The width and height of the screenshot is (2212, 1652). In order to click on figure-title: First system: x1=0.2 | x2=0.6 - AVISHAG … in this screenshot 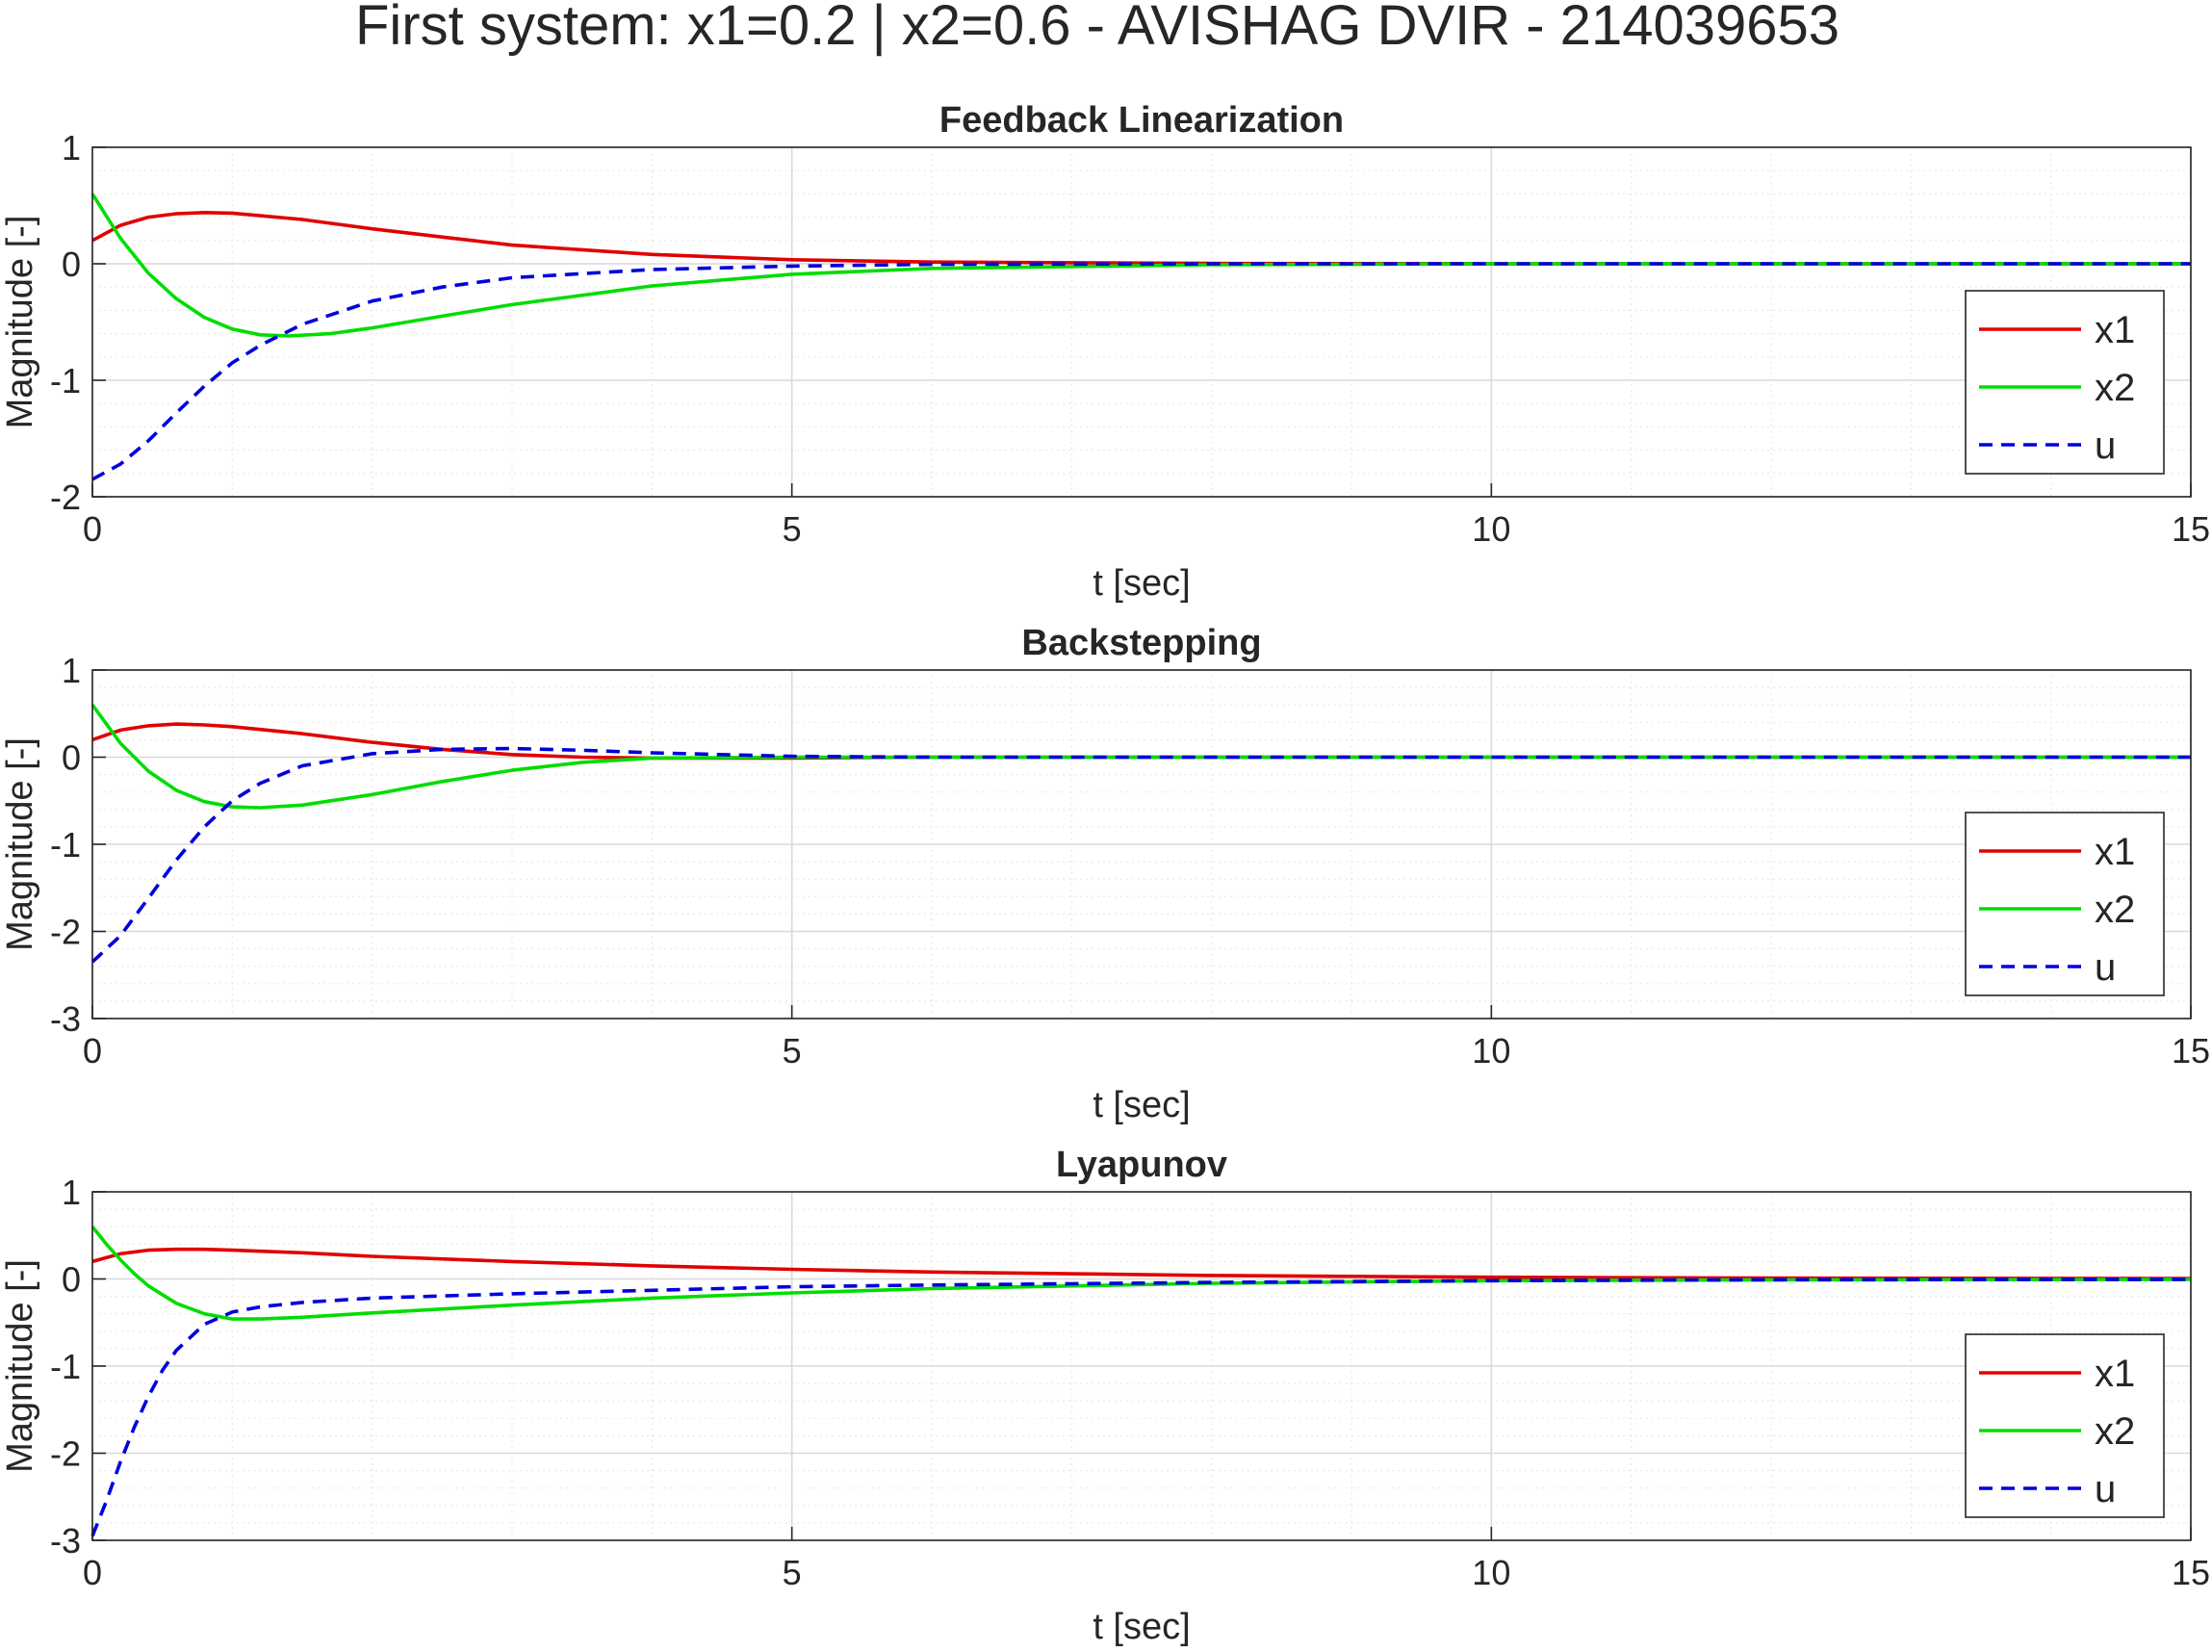, I will do `click(1097, 28)`.